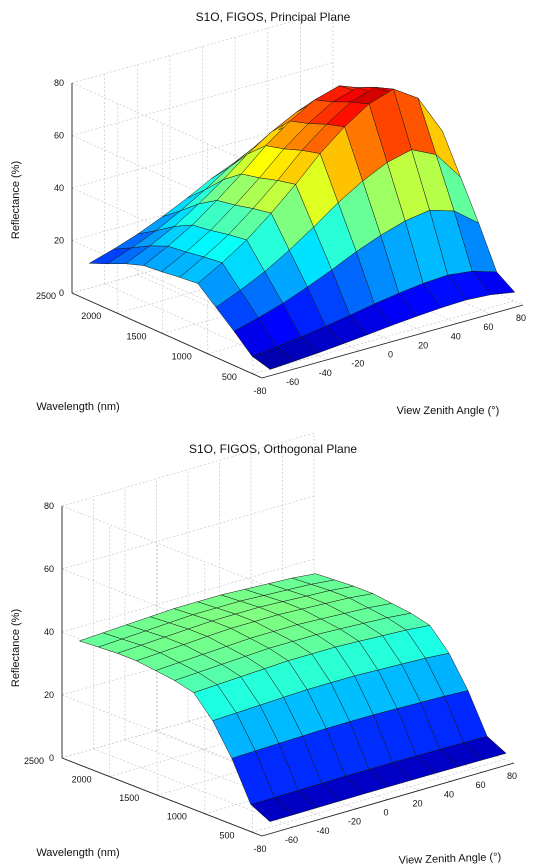  What do you see at coordinates (273, 17) in the screenshot?
I see `chart-title: S1O, FIGOS, Principal Plane` at bounding box center [273, 17].